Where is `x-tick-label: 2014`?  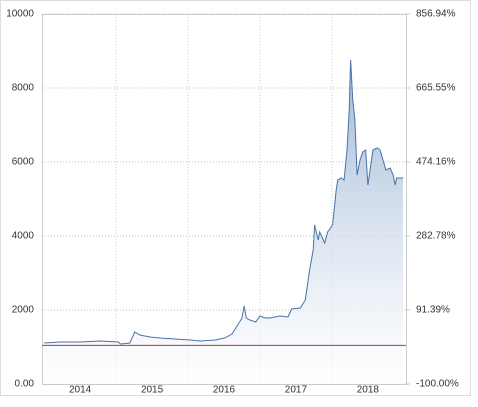
x-tick-label: 2014 is located at coordinates (80, 390).